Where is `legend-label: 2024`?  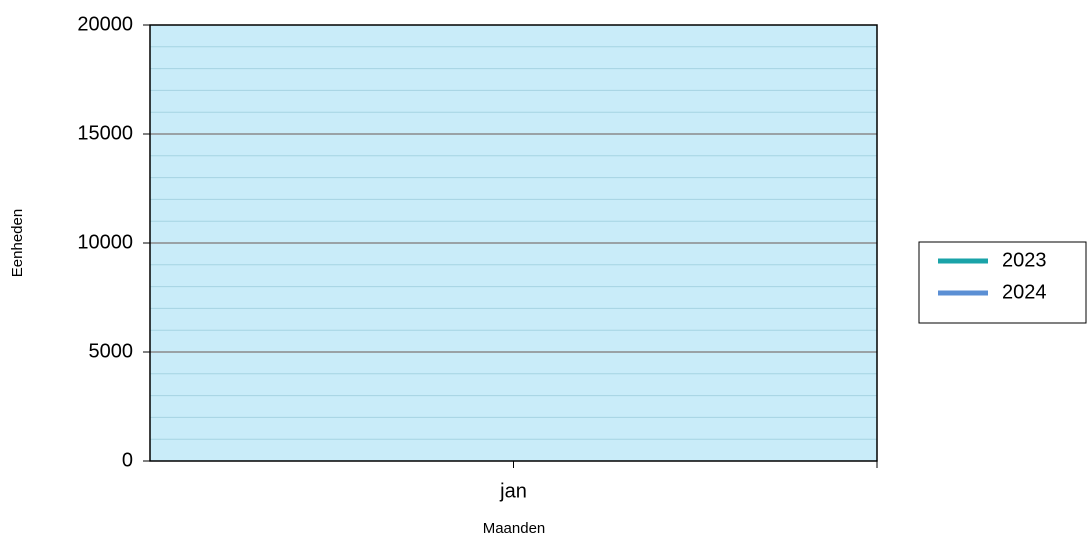 legend-label: 2024 is located at coordinates (1024, 292).